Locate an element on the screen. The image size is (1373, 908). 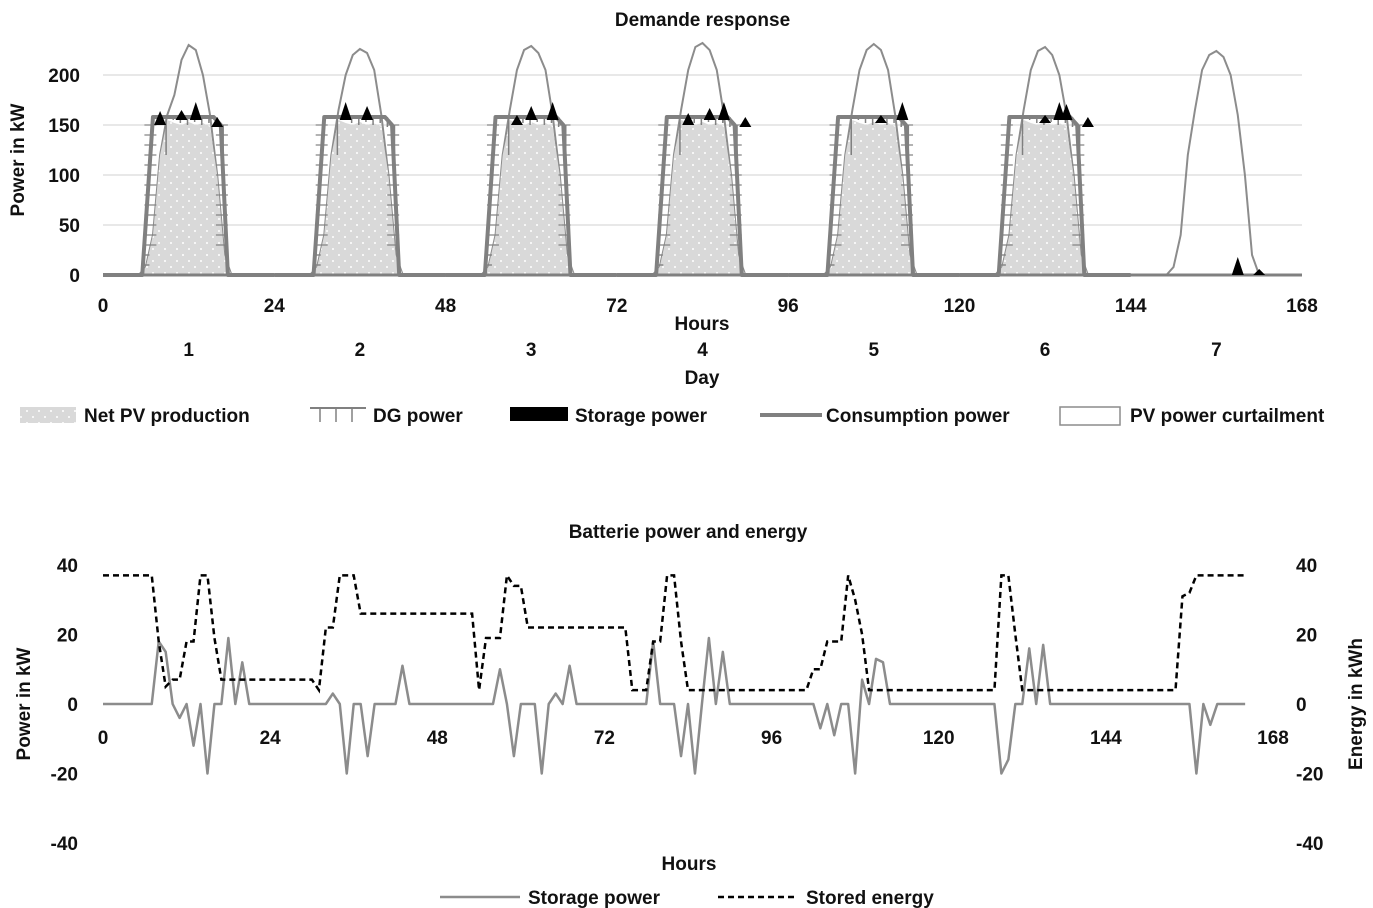
legend-label-stored-energy: Stored energy is located at coordinates (870, 898).